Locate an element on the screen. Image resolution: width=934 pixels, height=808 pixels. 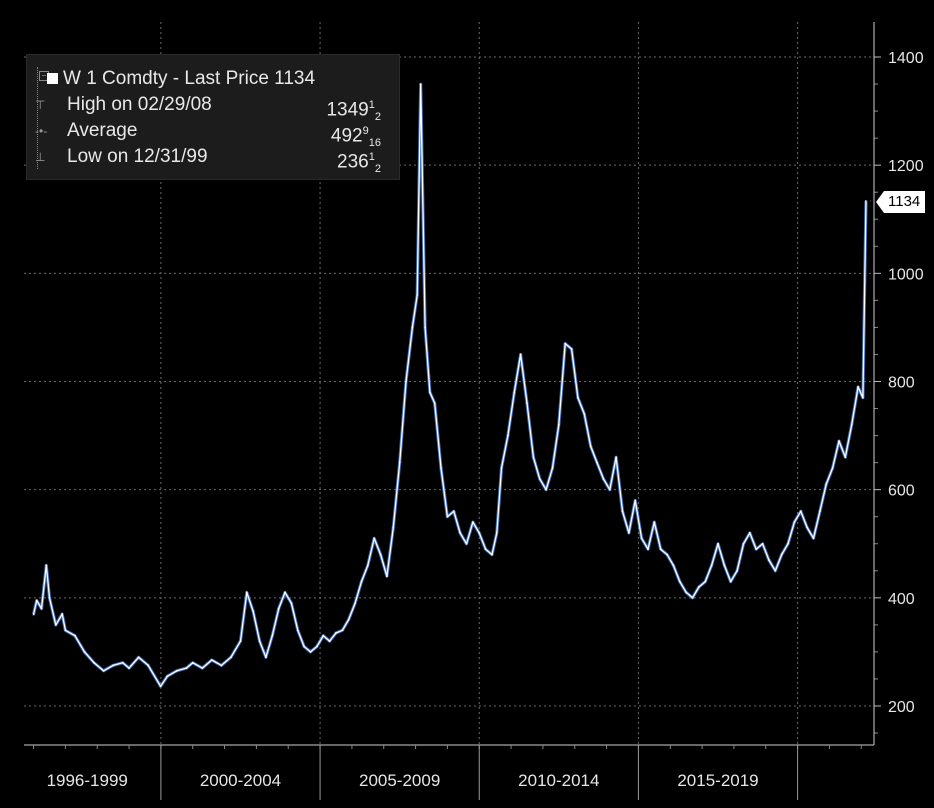
y-tick-label: 1000 is located at coordinates (906, 274).